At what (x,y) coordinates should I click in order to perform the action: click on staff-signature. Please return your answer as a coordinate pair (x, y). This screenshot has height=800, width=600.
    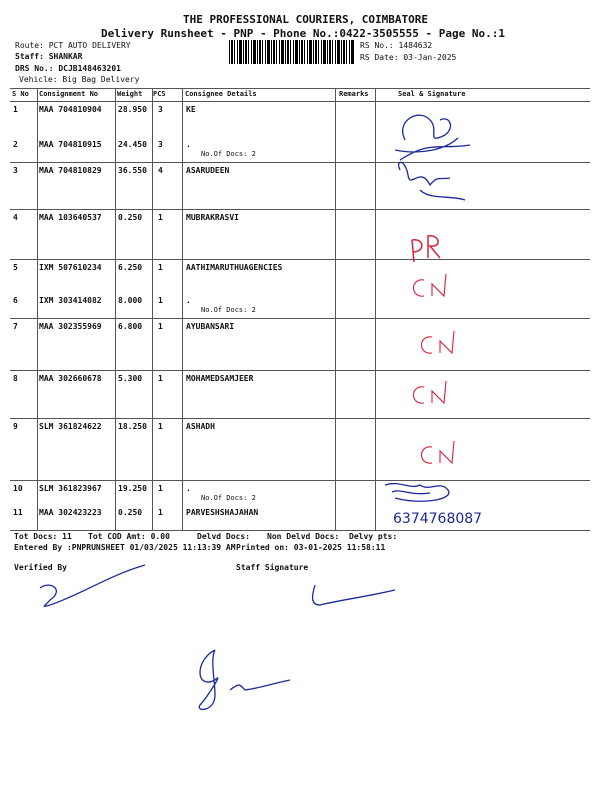
    Looking at the image, I should click on (353, 595).